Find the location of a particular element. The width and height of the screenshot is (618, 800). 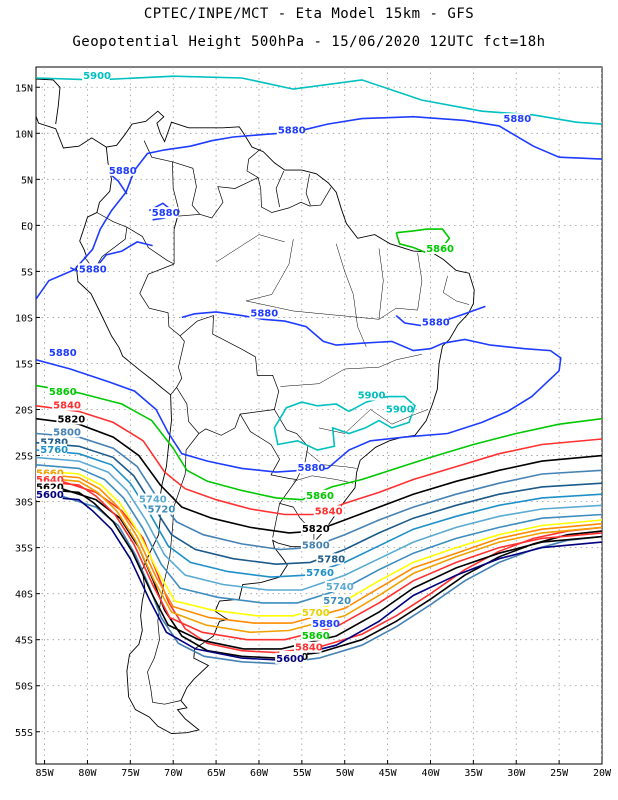

lat-tick-label: 25S is located at coordinates (24, 457).